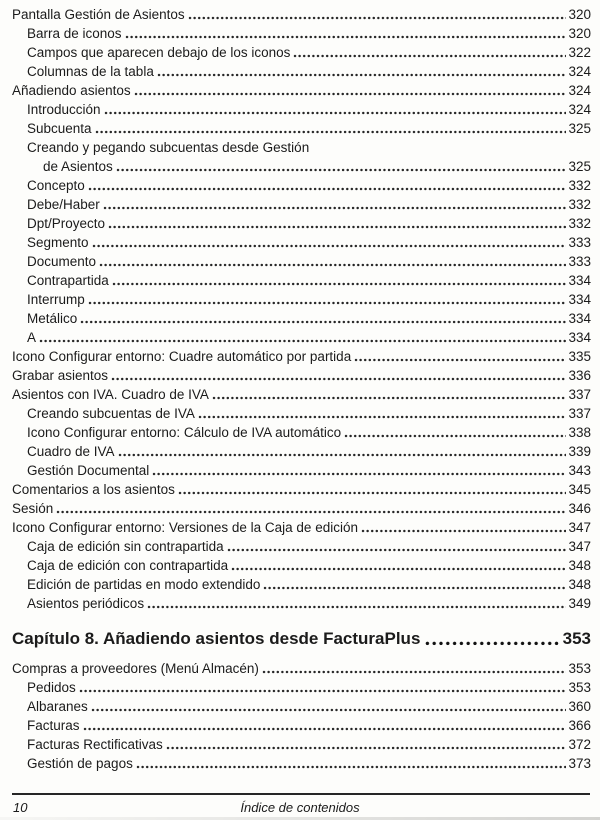 Image resolution: width=600 pixels, height=820 pixels. What do you see at coordinates (579, 603) in the screenshot?
I see `toc-entry-page: 349` at bounding box center [579, 603].